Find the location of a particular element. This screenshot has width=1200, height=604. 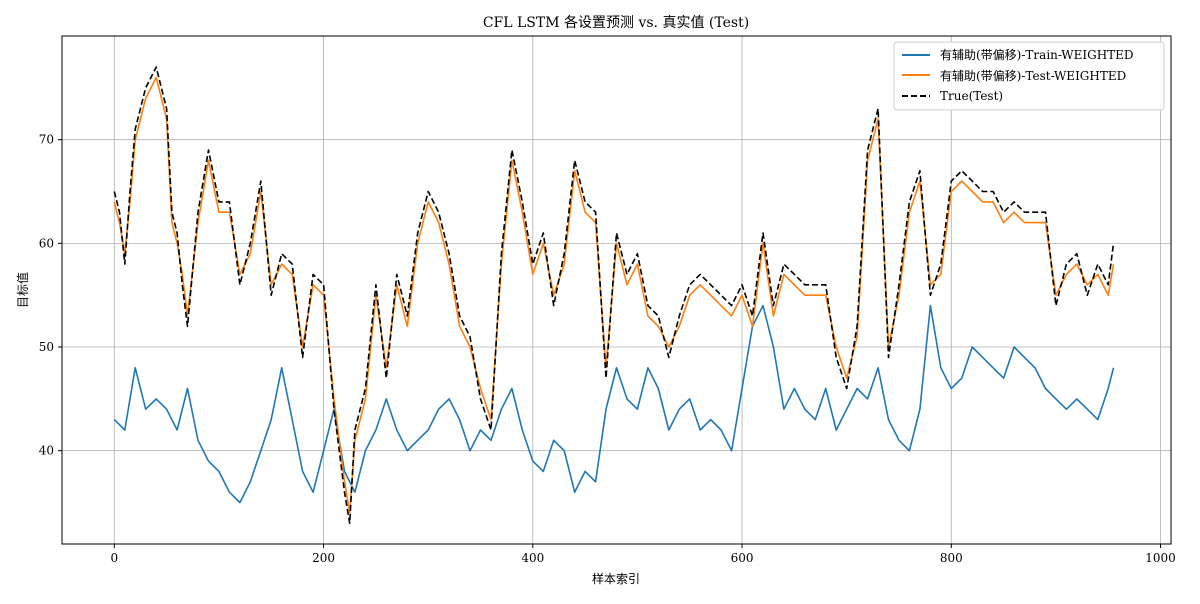

y-tick-label: 40 is located at coordinates (46, 451).